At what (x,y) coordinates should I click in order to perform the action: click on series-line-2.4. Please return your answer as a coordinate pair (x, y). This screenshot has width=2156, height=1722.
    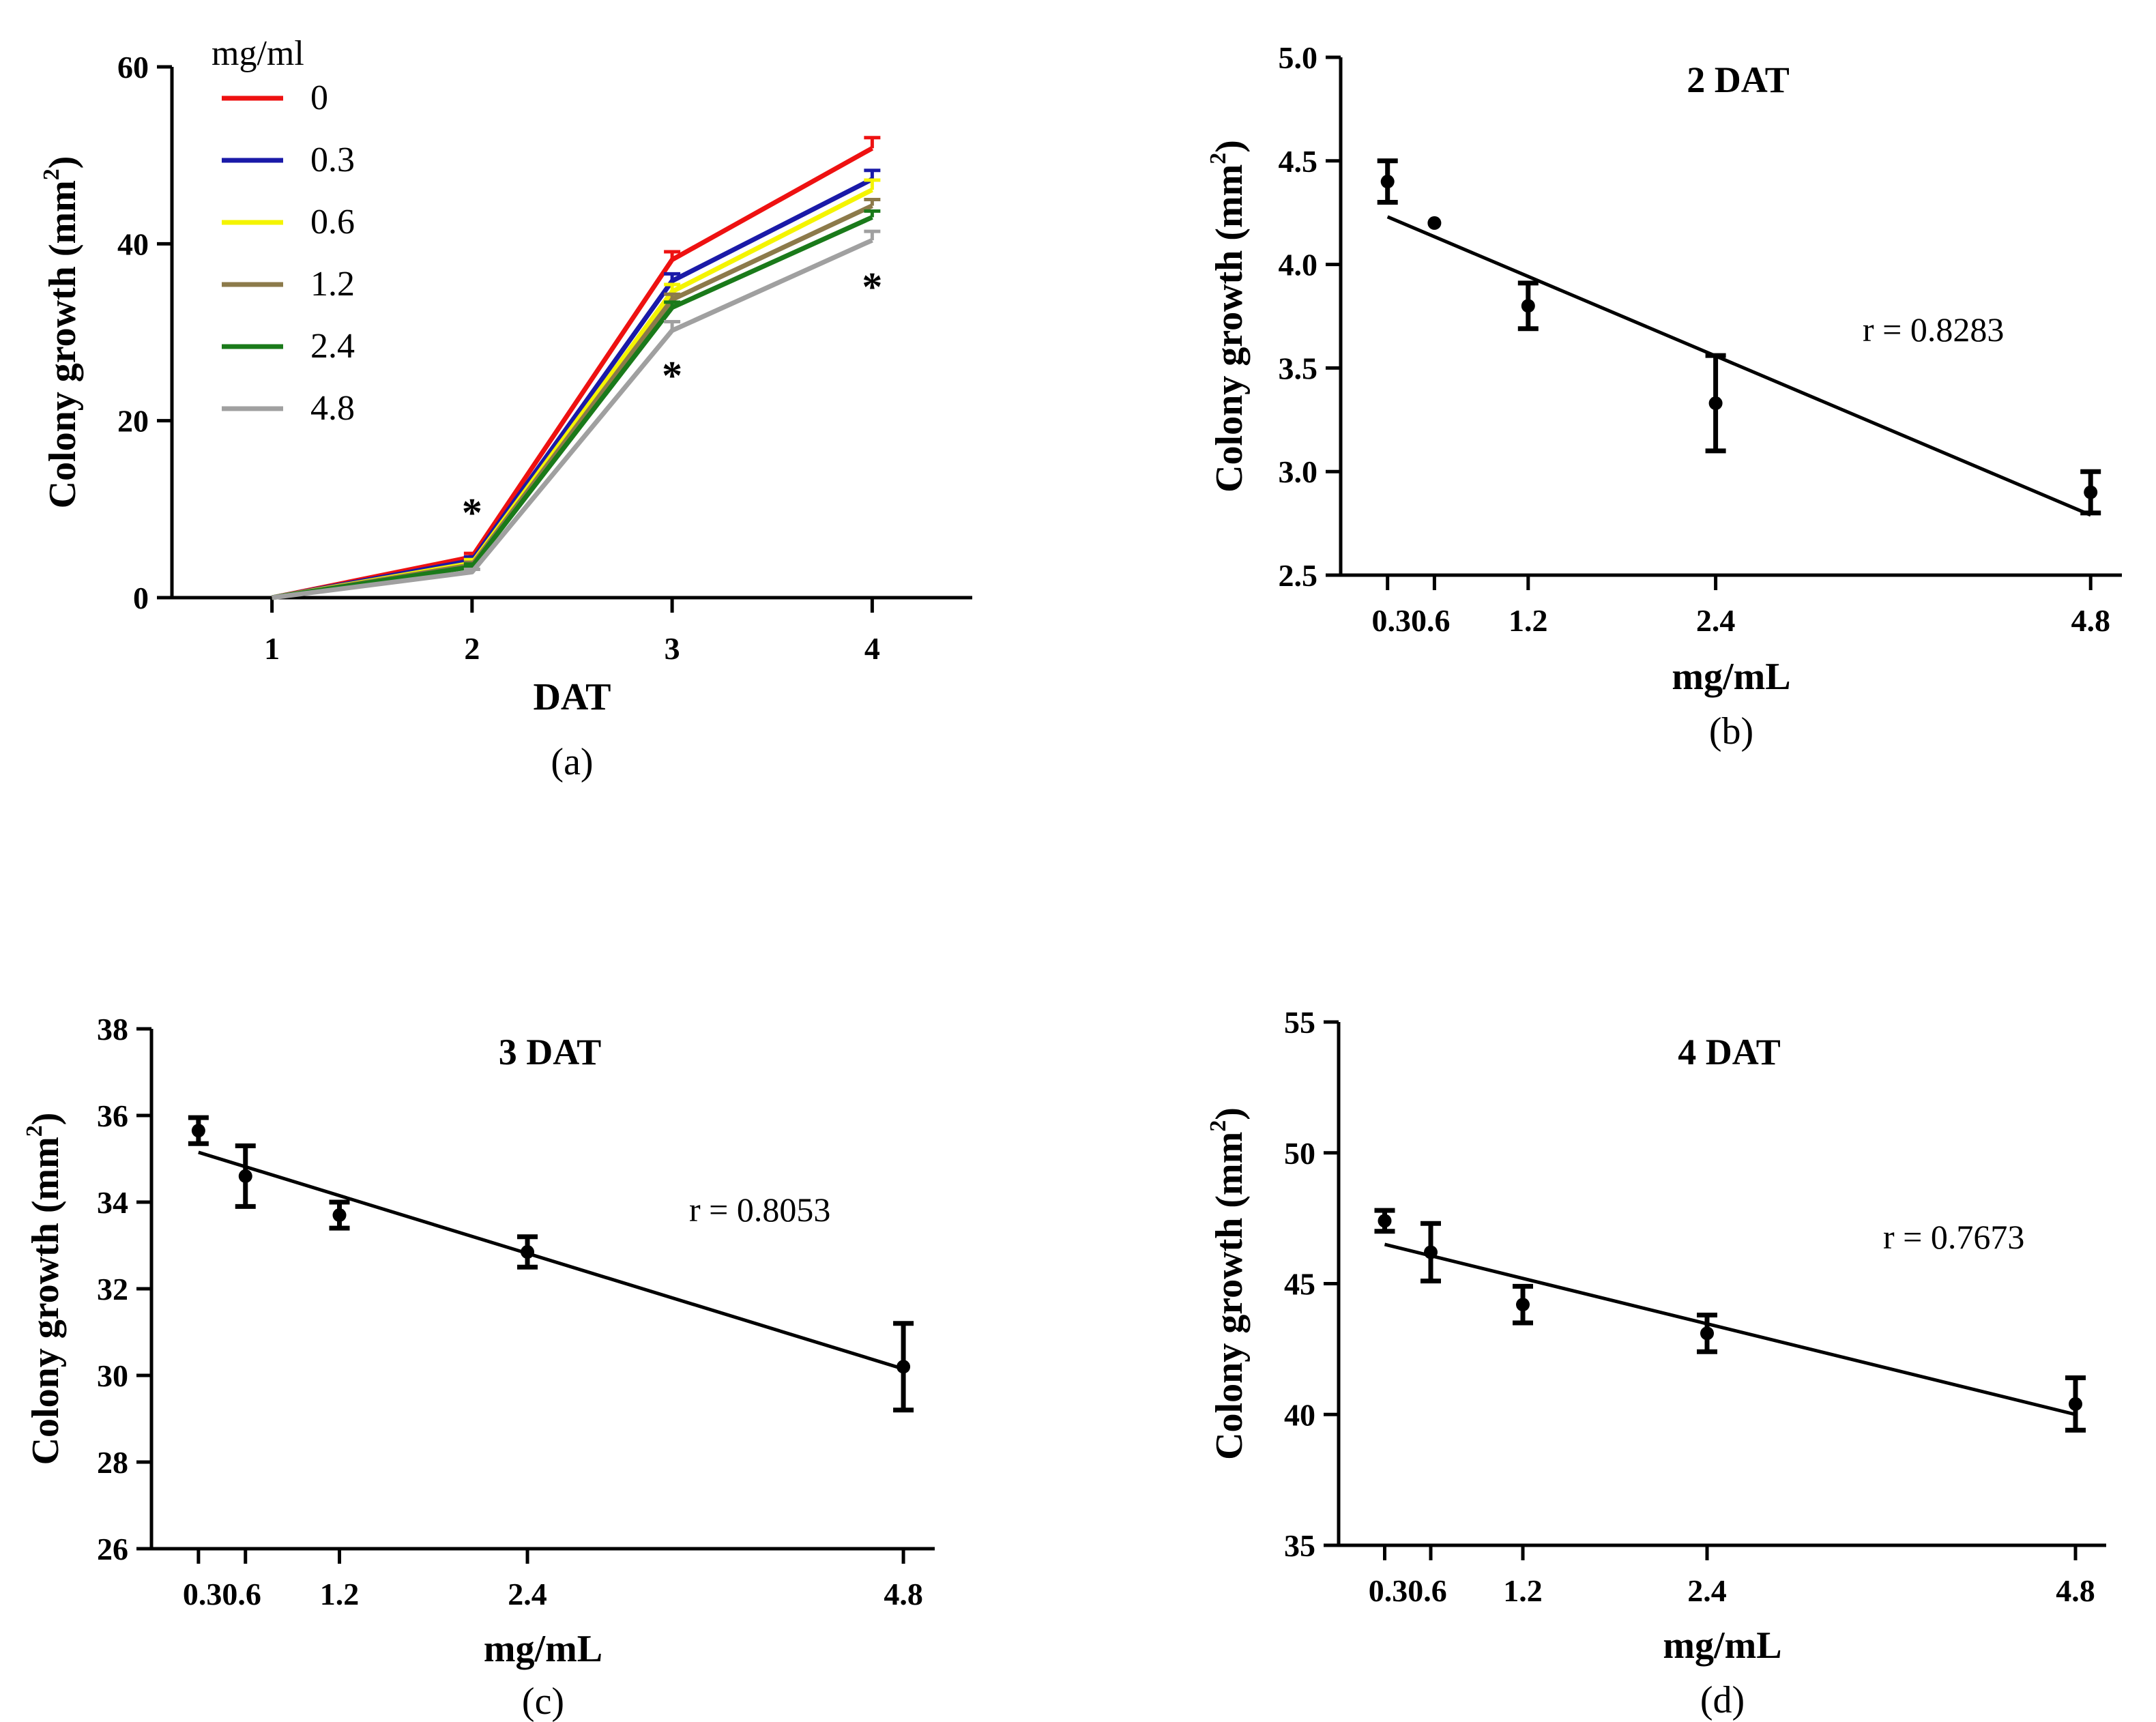
    Looking at the image, I should click on (572, 407).